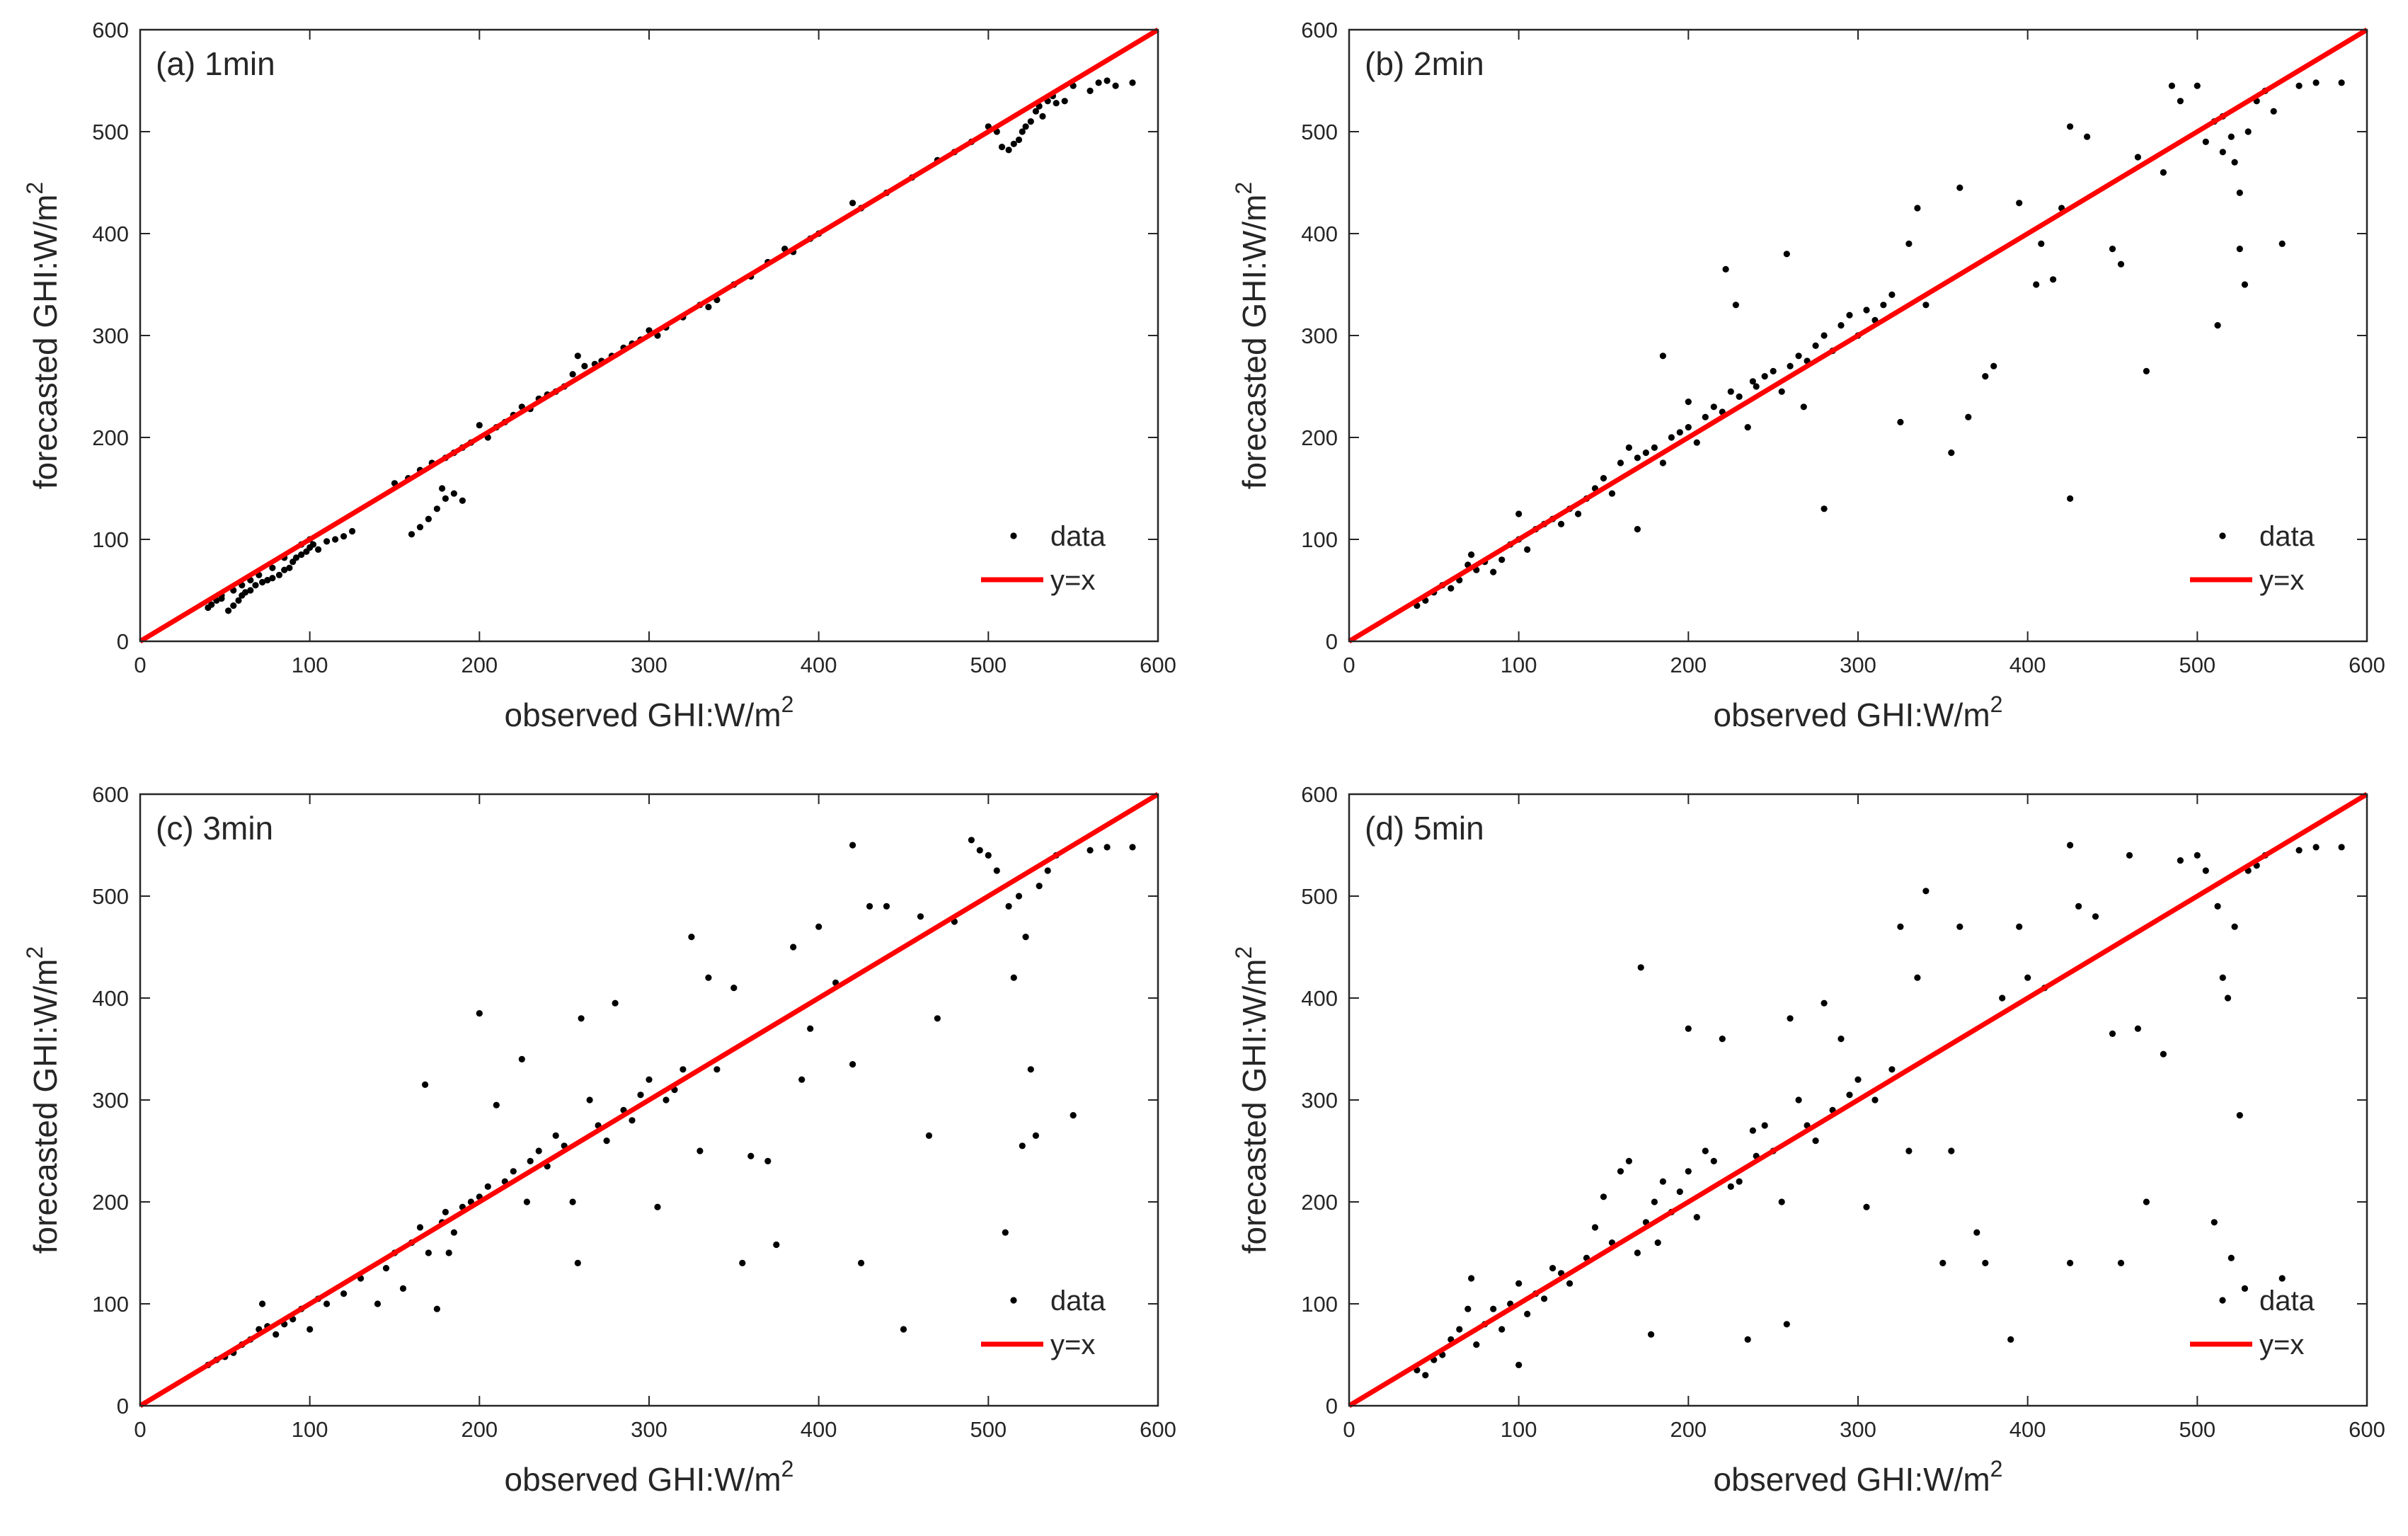 This screenshot has height=1536, width=2408. Describe the element at coordinates (110, 30) in the screenshot. I see `y-tick-label: 600` at that location.